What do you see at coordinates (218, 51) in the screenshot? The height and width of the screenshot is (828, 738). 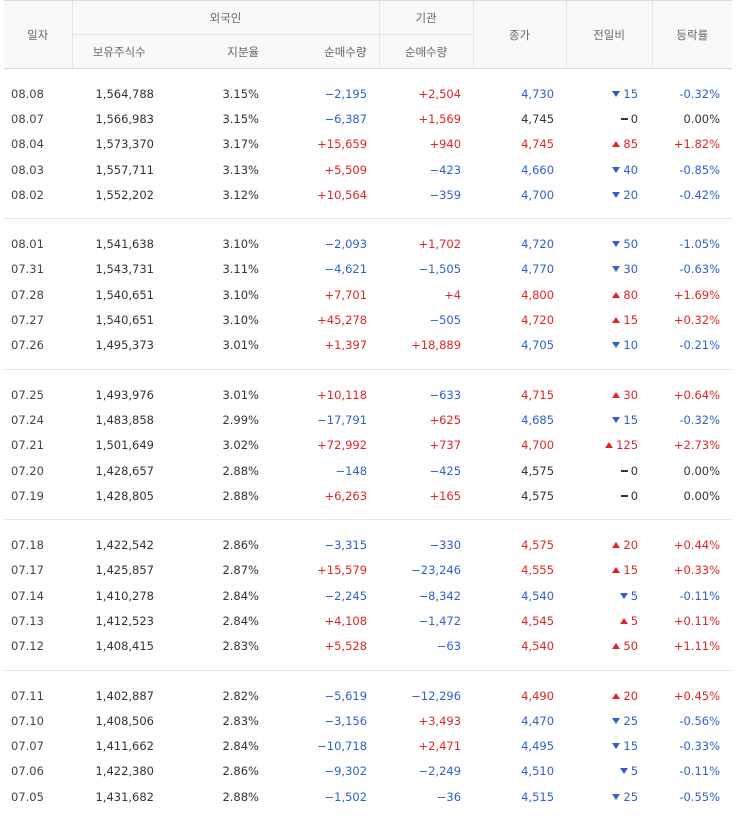 I see `header-share: 지분율` at bounding box center [218, 51].